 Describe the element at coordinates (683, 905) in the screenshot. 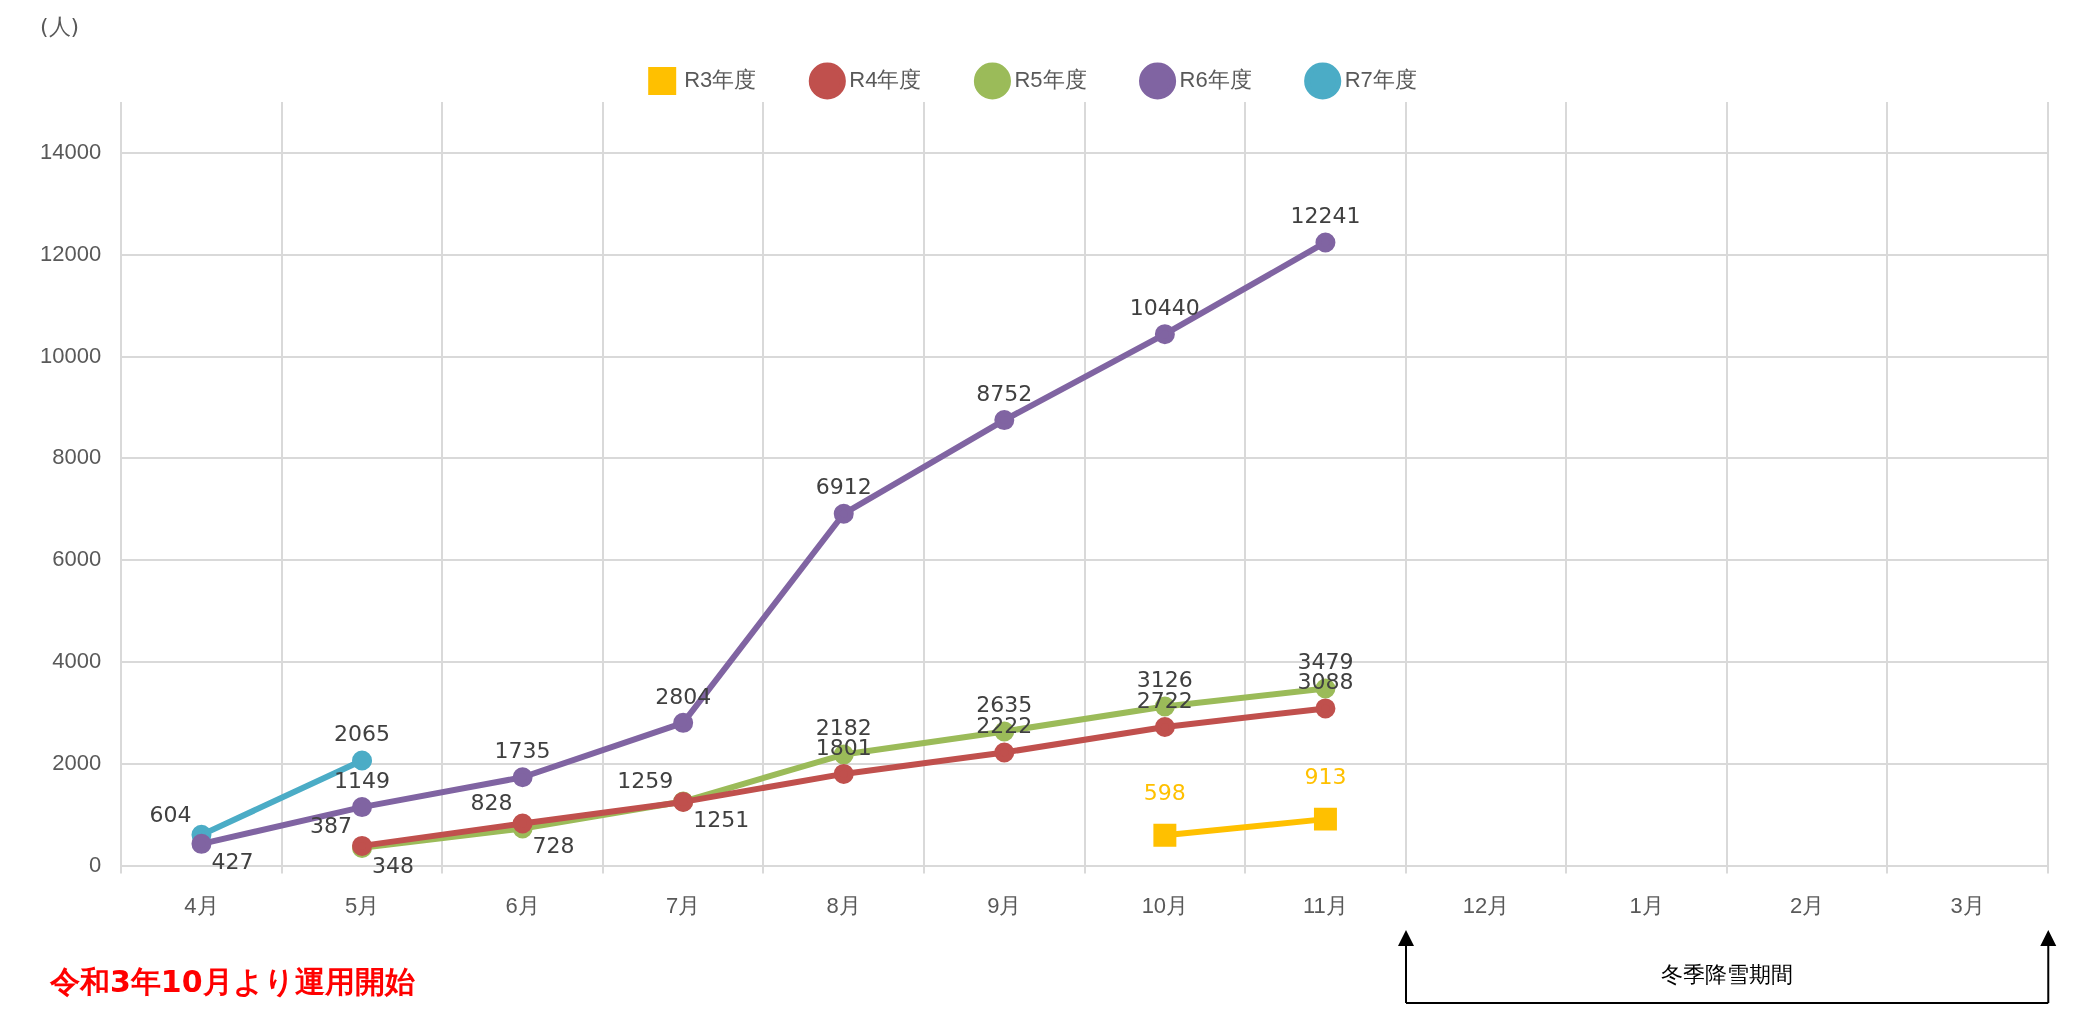

I see `x-tick-label: 7月` at that location.